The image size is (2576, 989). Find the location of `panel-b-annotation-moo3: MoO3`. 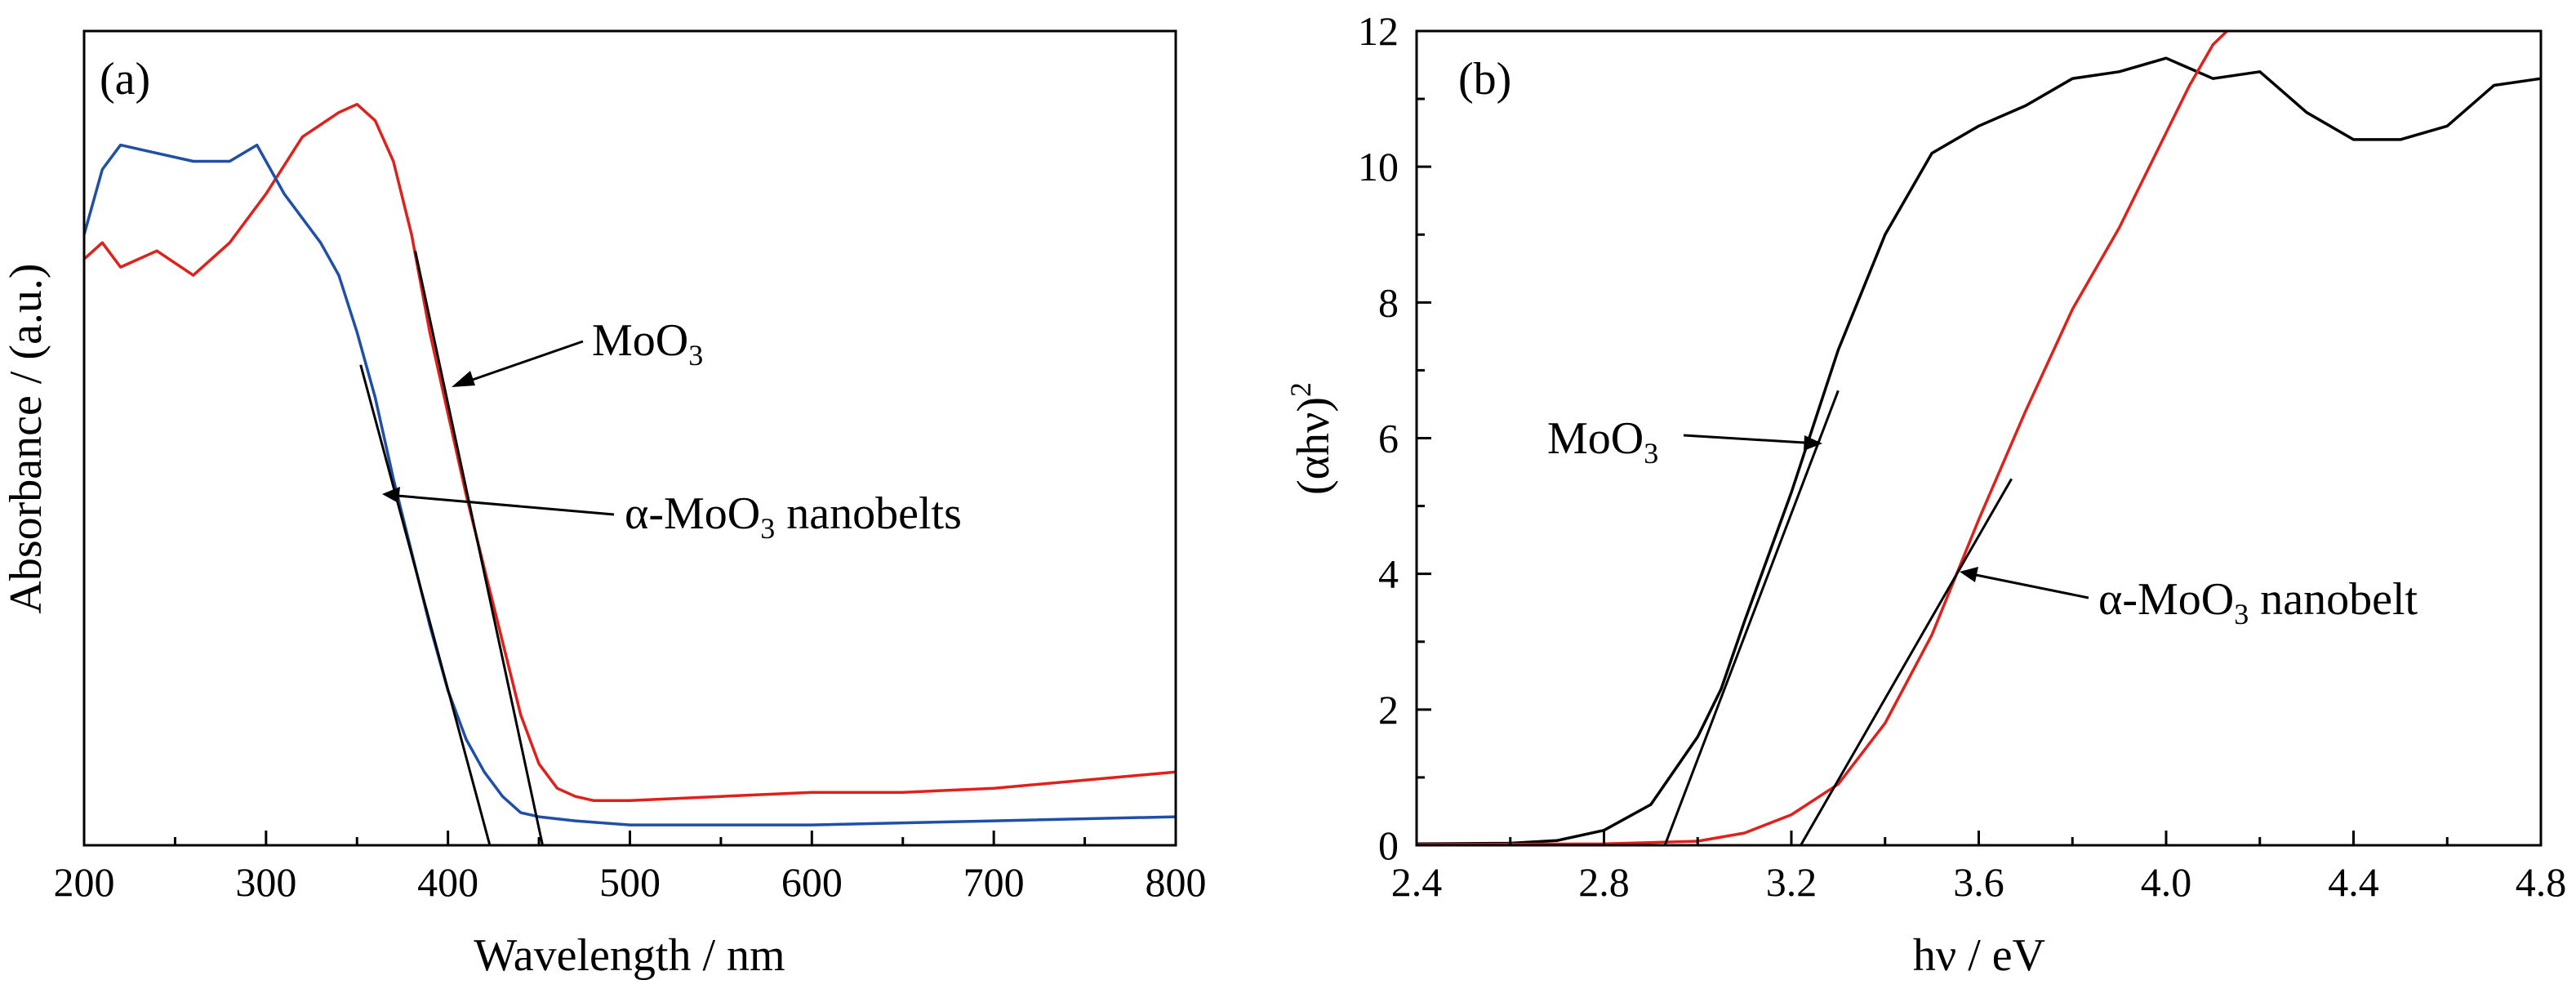

panel-b-annotation-moo3: MoO3 is located at coordinates (1602, 442).